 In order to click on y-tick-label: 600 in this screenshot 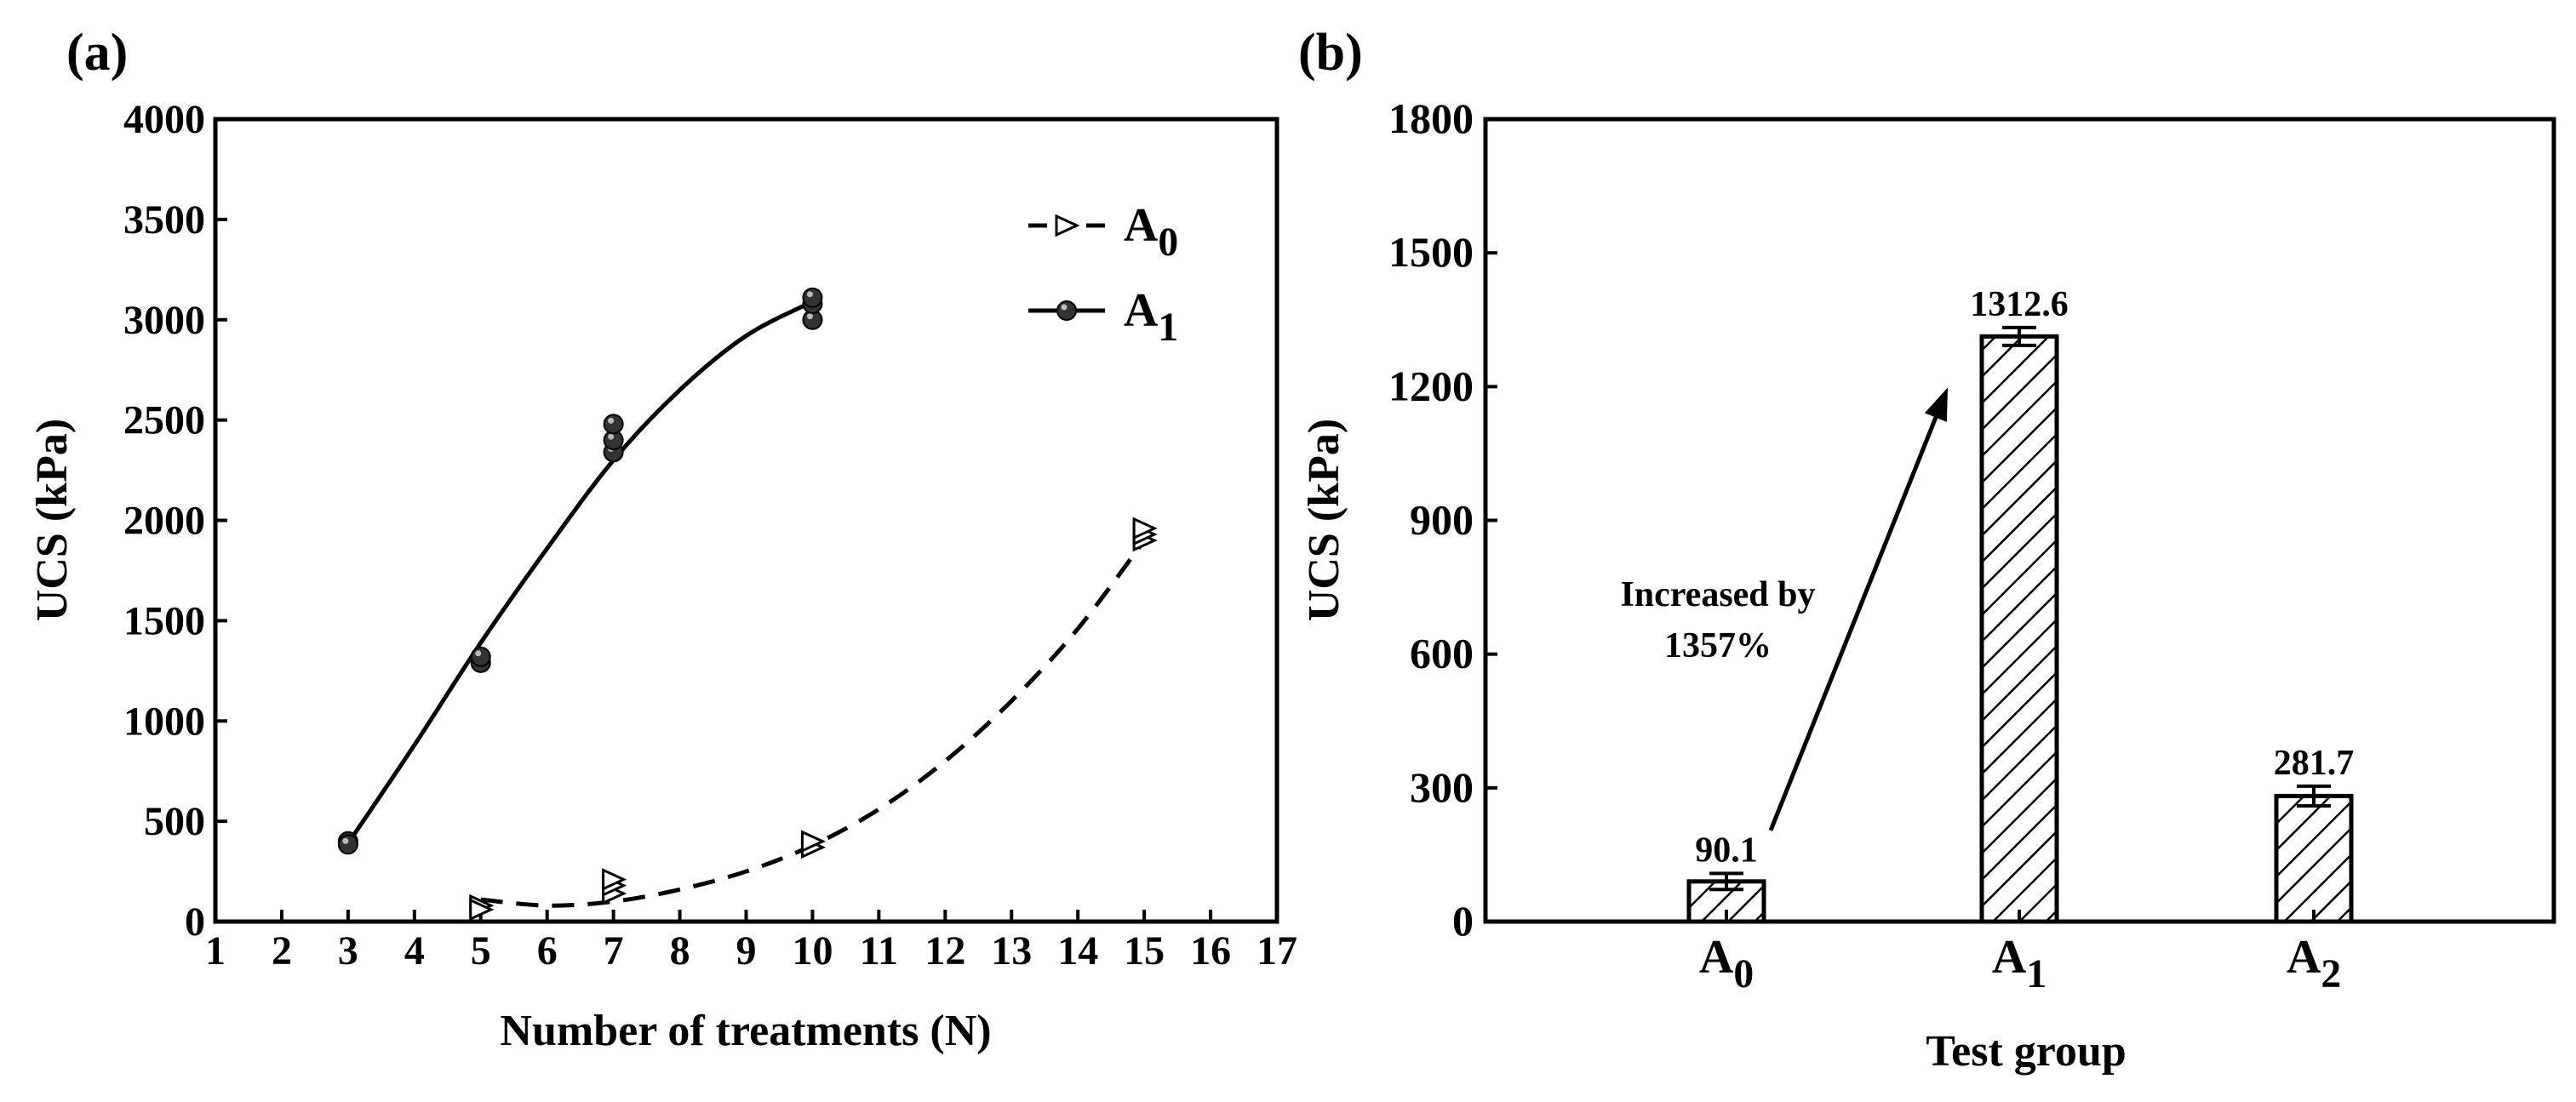, I will do `click(1442, 653)`.